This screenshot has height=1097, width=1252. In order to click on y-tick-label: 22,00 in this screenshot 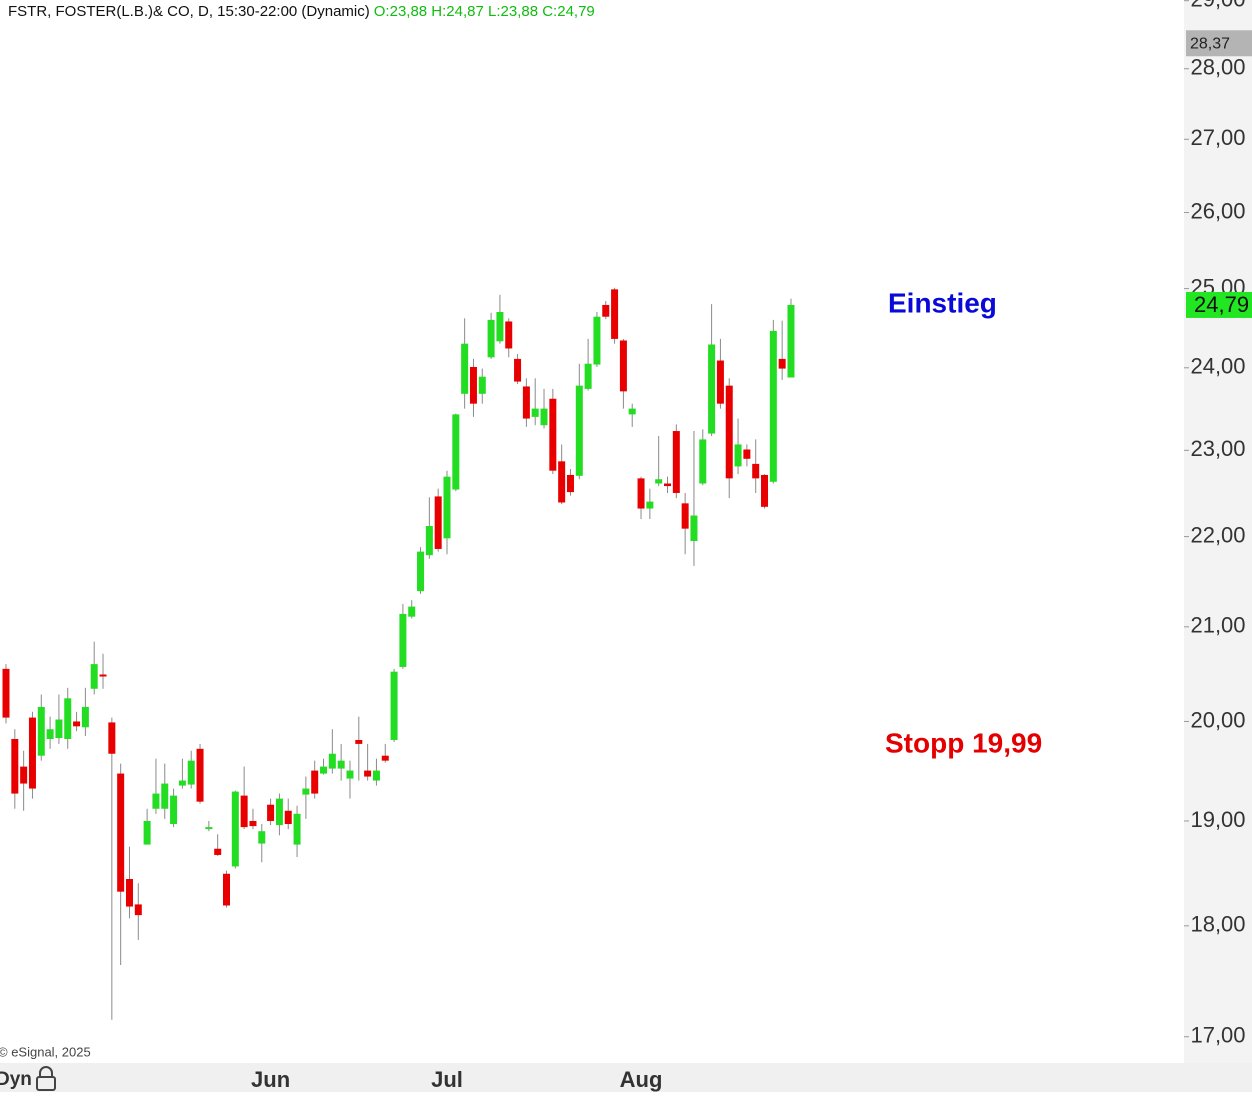, I will do `click(1217, 534)`.